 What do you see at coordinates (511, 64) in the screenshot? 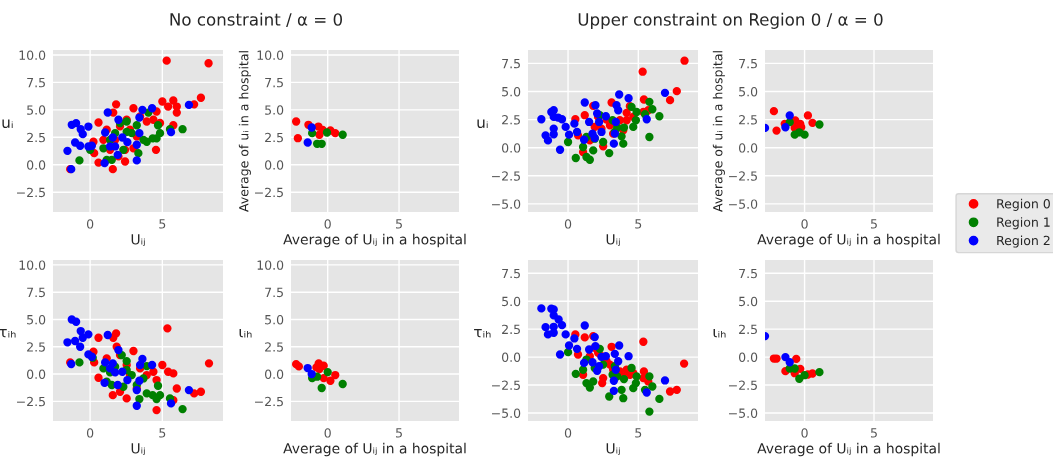
I see `y-tick-label: 7.5` at bounding box center [511, 64].